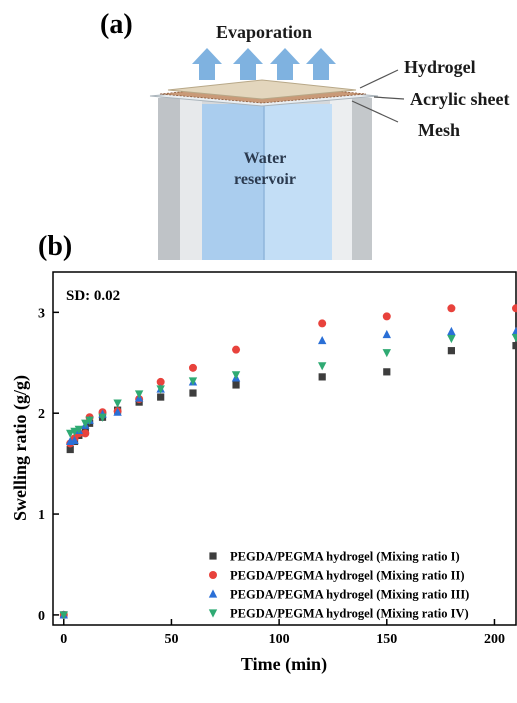 The image size is (517, 703). What do you see at coordinates (262, 89) in the screenshot?
I see `hydrogel-layer` at bounding box center [262, 89].